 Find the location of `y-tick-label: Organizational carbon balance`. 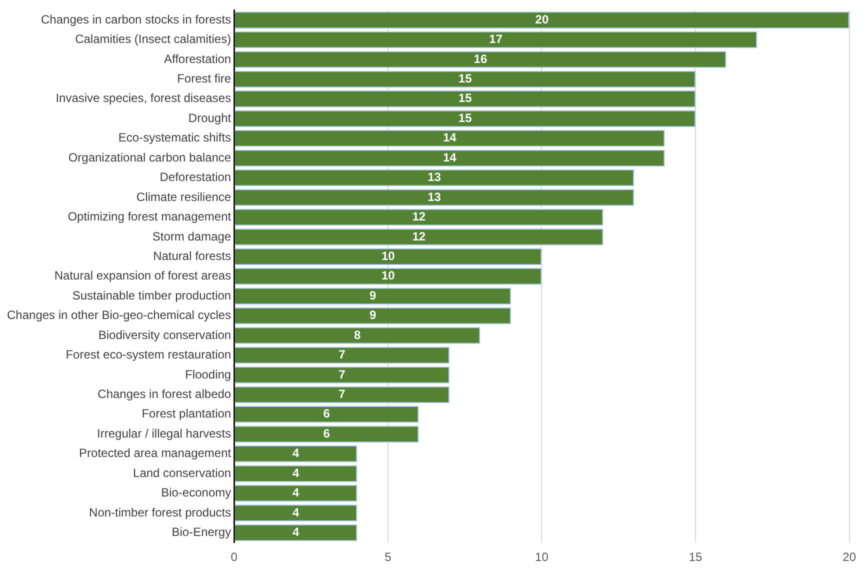

y-tick-label: Organizational carbon balance is located at coordinates (150, 157).